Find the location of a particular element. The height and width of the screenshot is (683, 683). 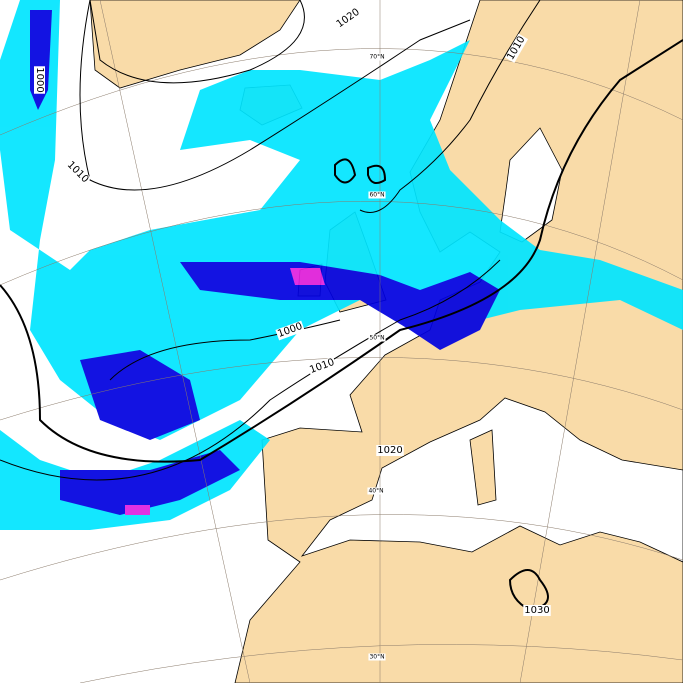

latitude-label: 40°N is located at coordinates (375, 491).